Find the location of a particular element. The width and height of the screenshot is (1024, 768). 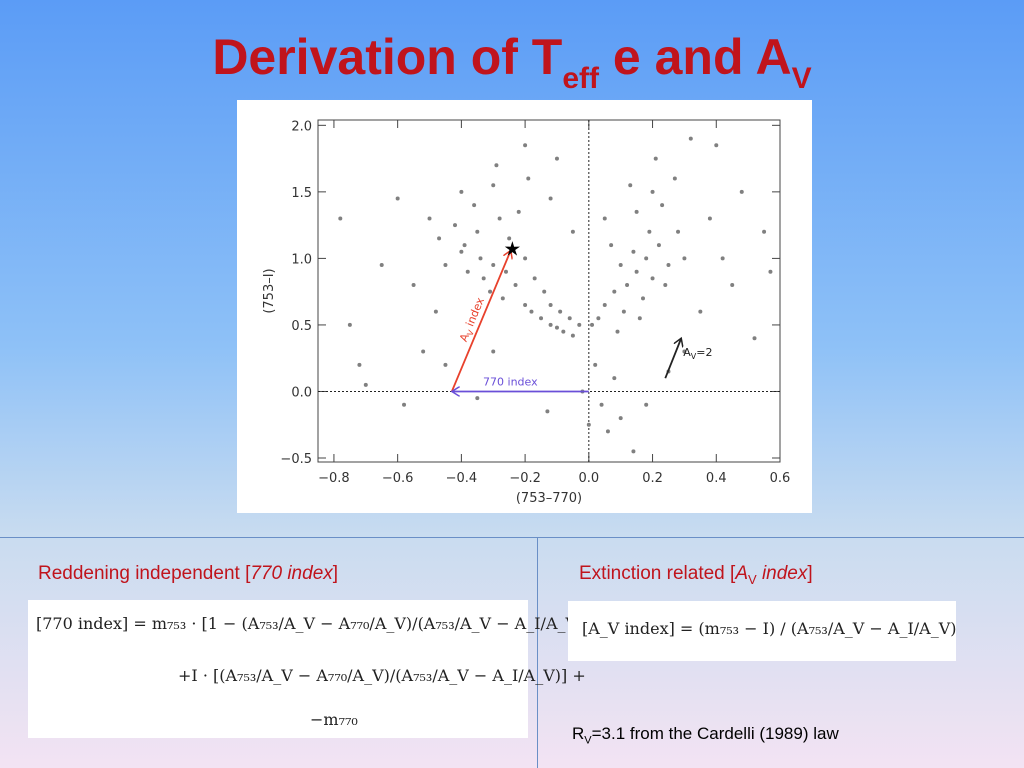

caption-sub: V is located at coordinates (752, 579).